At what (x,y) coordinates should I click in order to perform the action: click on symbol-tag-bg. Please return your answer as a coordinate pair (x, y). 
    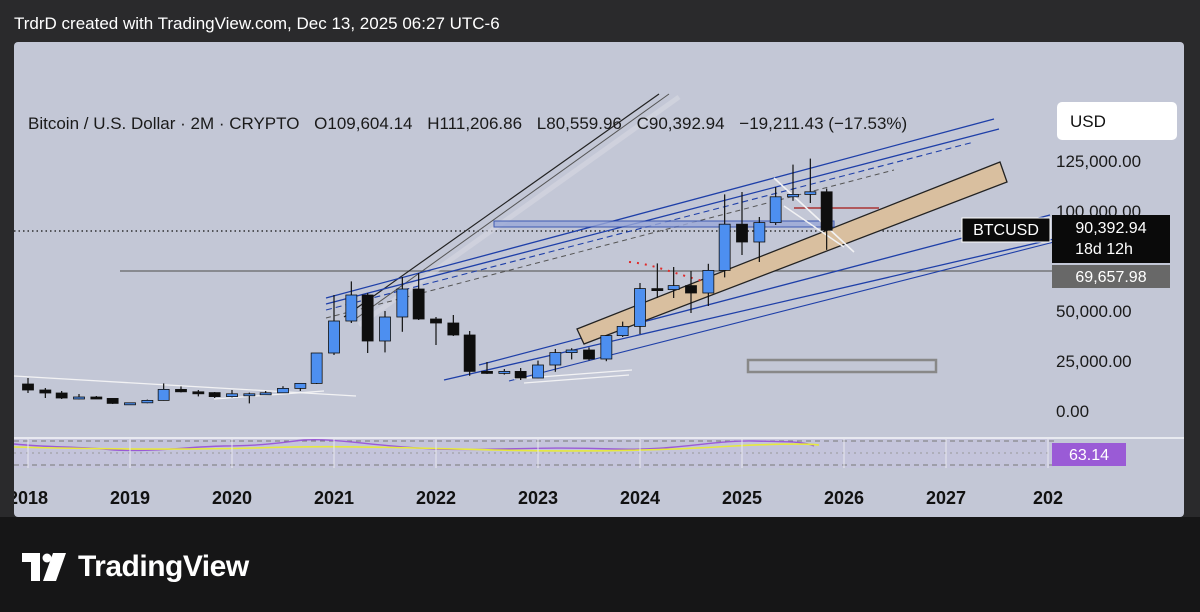
    Looking at the image, I should click on (1006, 230).